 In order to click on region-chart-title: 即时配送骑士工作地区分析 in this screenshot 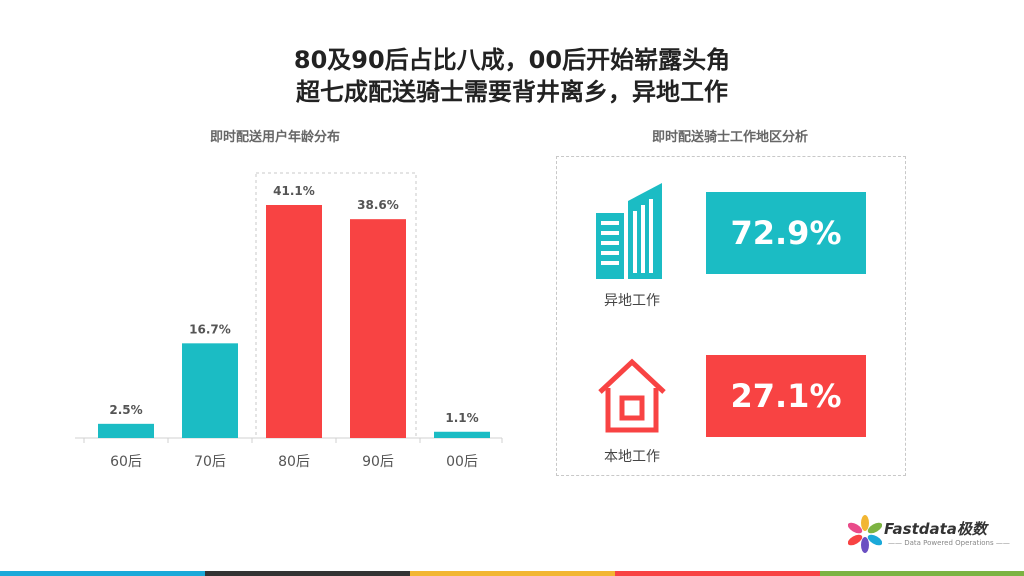, I will do `click(730, 137)`.